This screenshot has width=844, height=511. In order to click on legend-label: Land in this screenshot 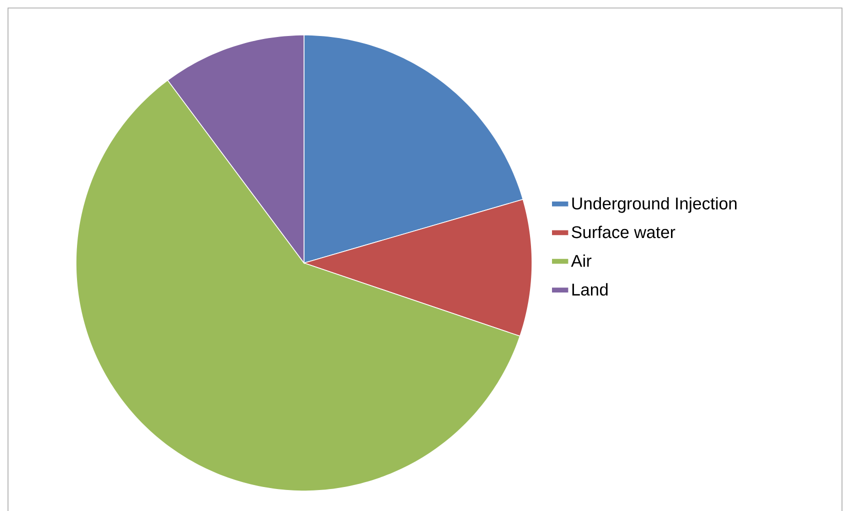, I will do `click(590, 289)`.